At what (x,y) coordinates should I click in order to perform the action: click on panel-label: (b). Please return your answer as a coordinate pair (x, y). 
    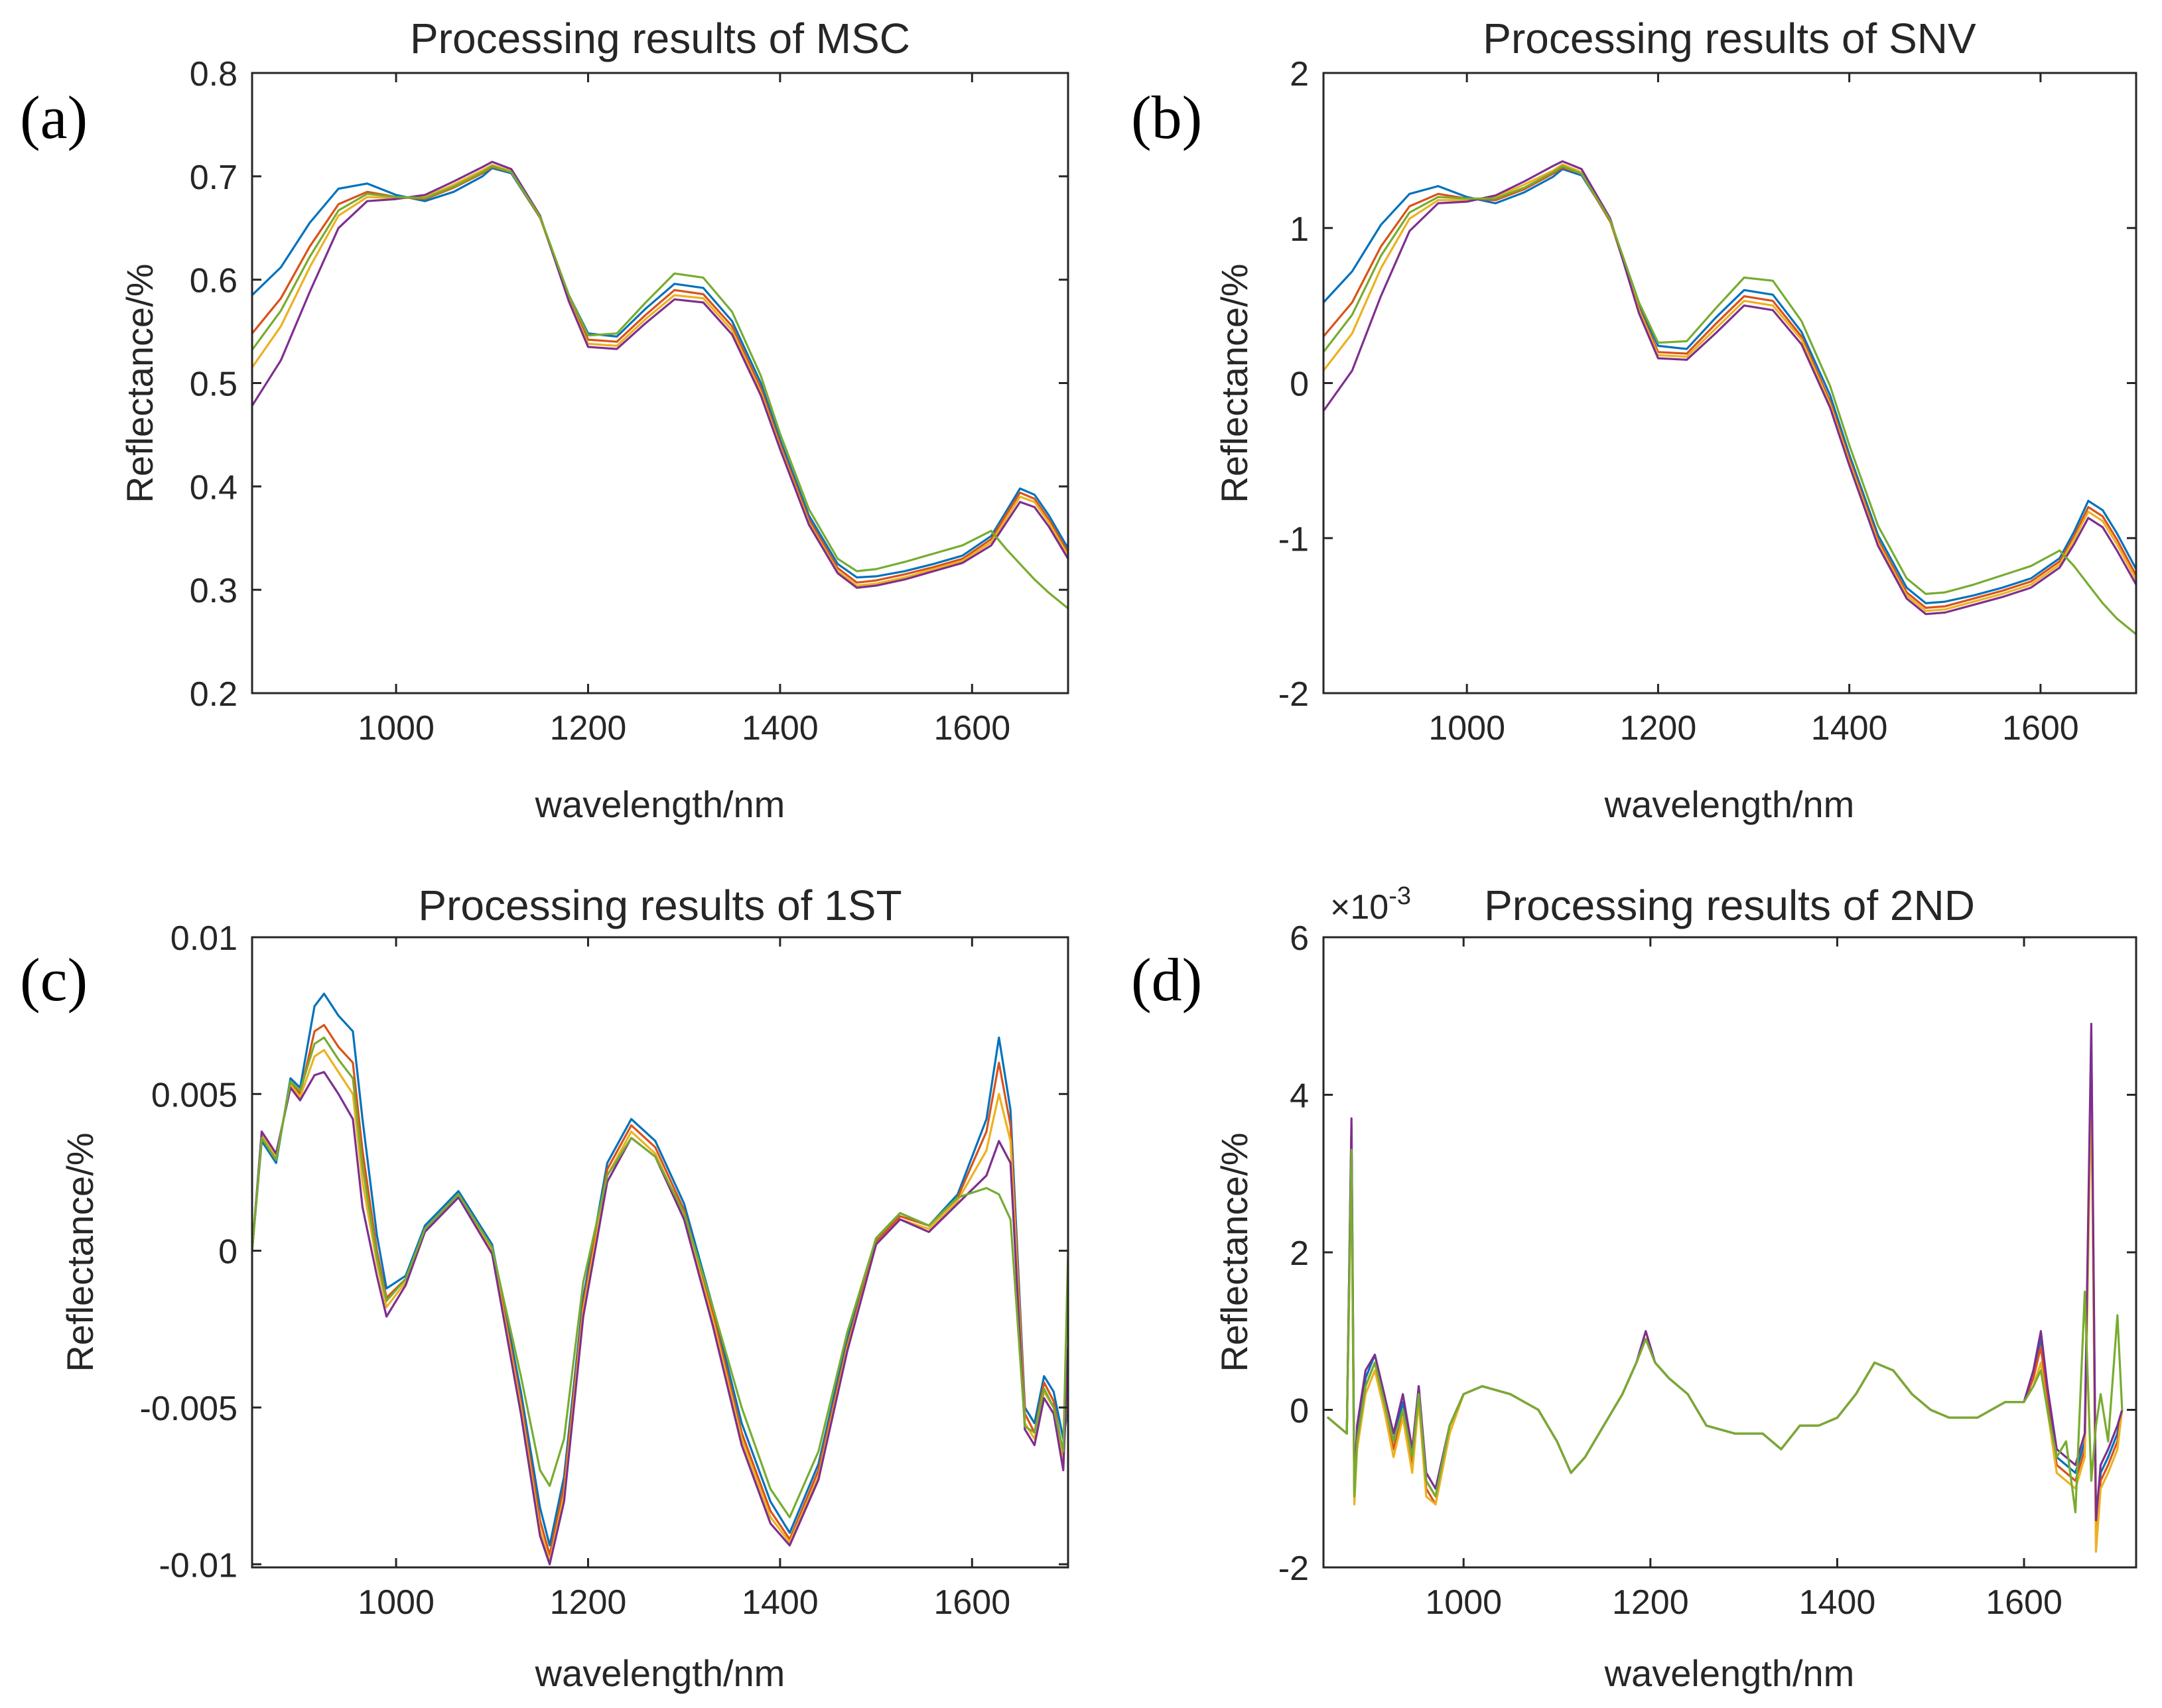
    Looking at the image, I should click on (1166, 117).